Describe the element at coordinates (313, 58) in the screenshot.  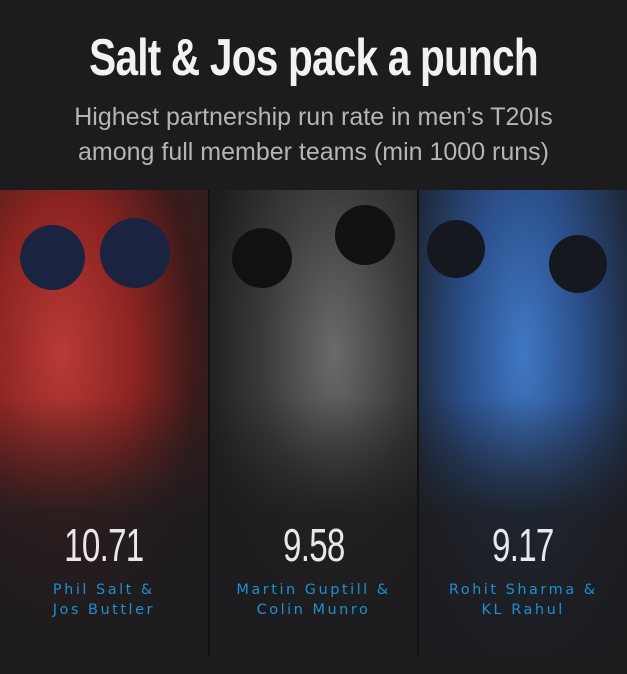
I see `headline: Salt & Jos pack a punch` at that location.